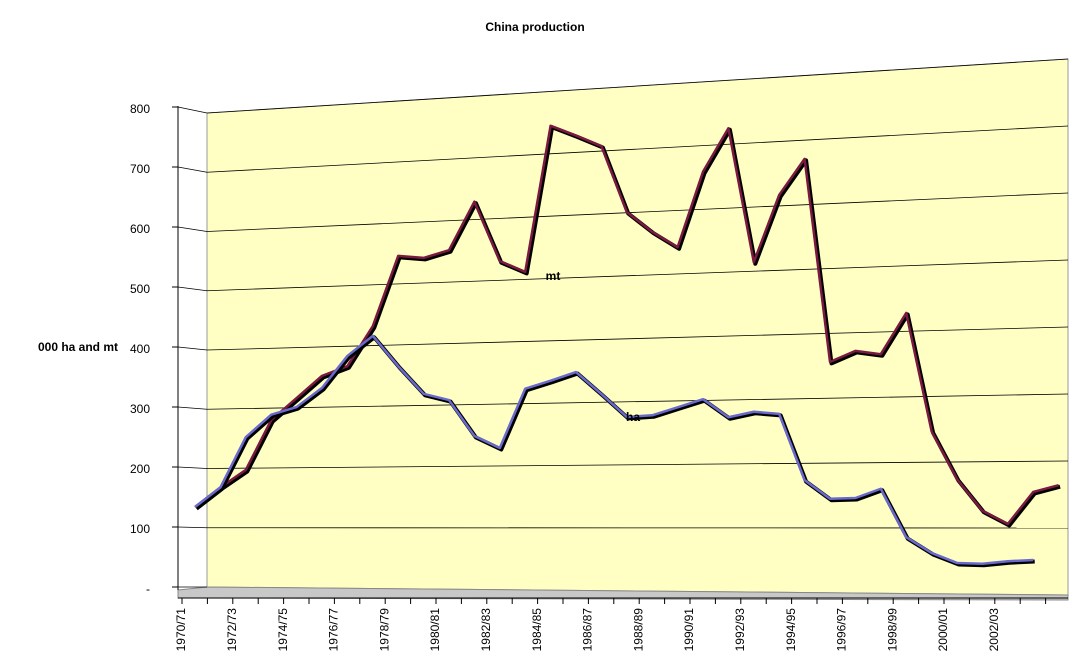 The height and width of the screenshot is (669, 1070). I want to click on y-tick-label: 400, so click(140, 349).